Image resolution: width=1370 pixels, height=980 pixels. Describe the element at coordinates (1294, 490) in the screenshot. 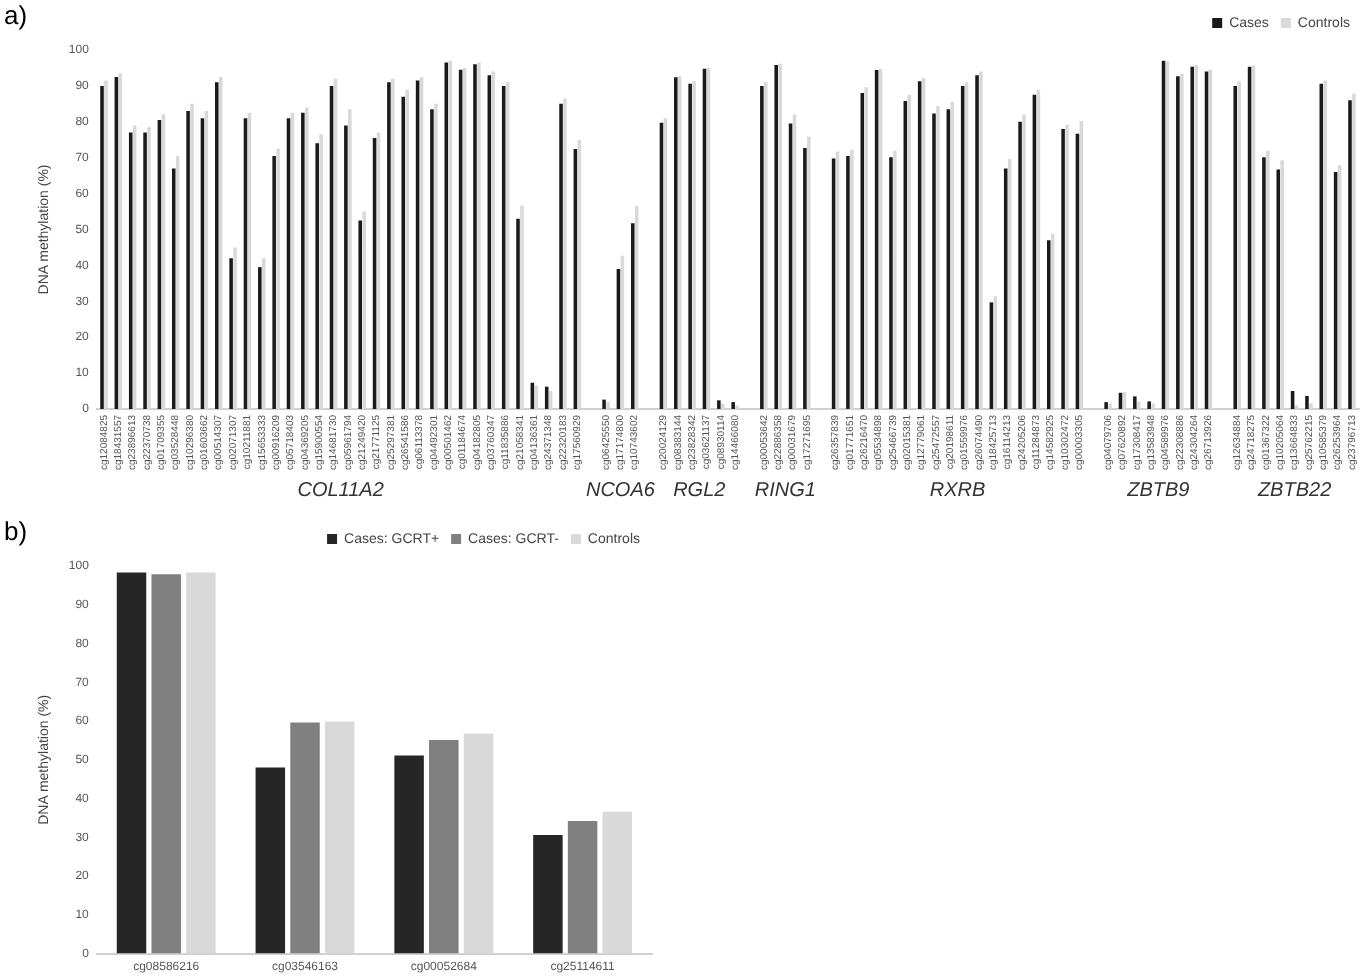

I see `text: ZBTB22` at that location.